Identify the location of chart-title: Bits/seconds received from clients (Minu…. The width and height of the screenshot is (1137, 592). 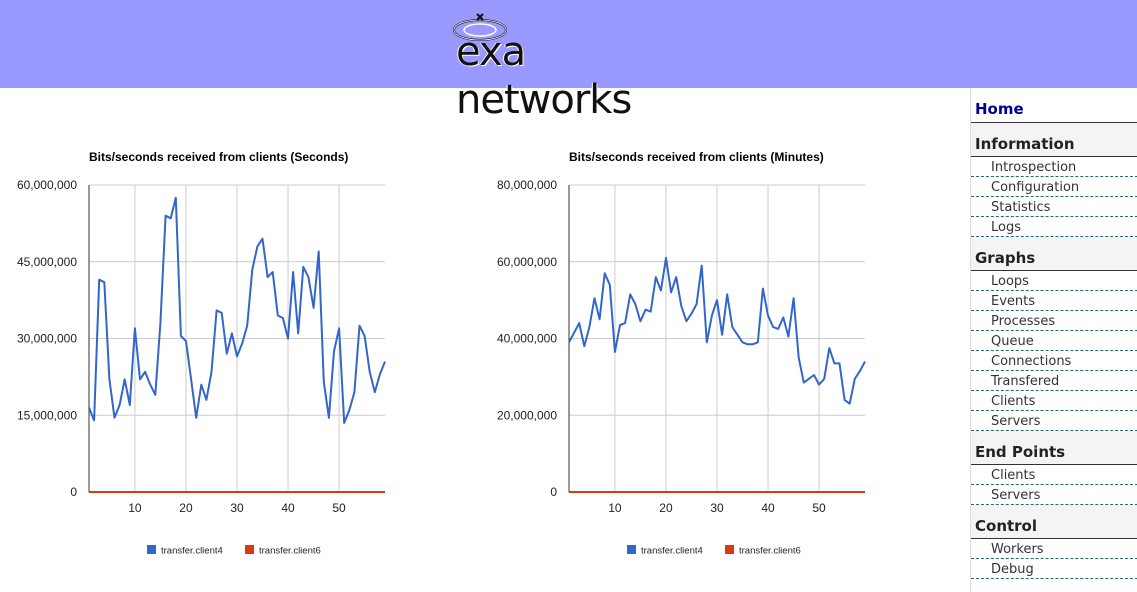
(696, 157).